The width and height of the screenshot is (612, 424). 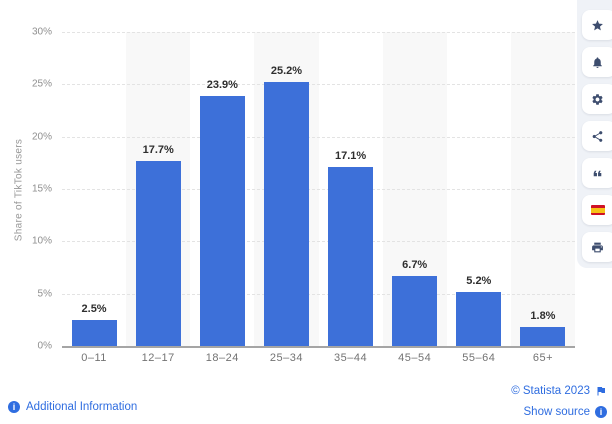 What do you see at coordinates (601, 391) in the screenshot?
I see `flag-icon` at bounding box center [601, 391].